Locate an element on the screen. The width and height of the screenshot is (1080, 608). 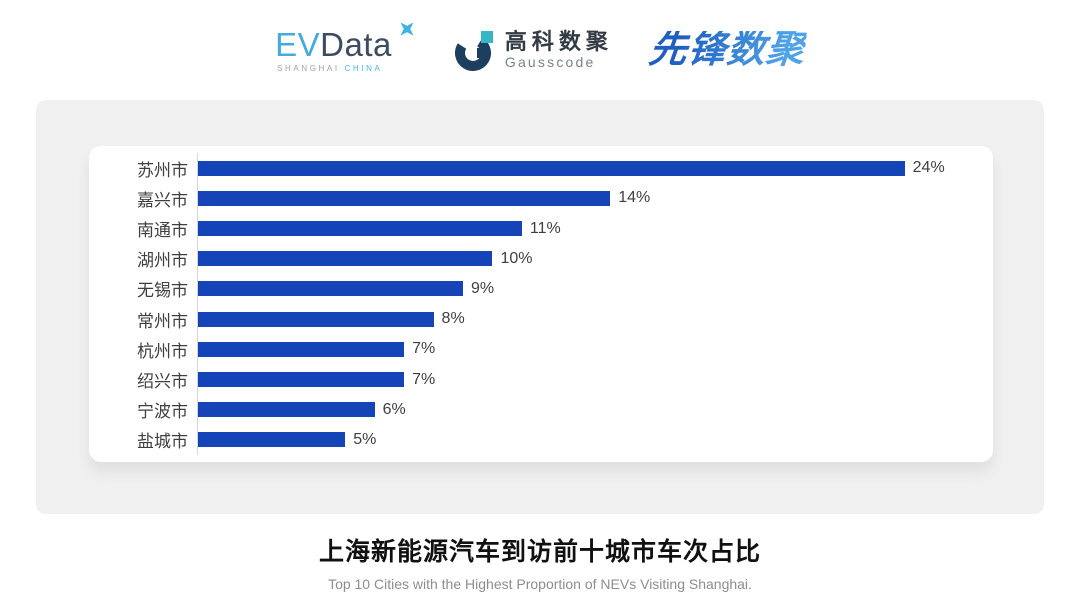
bar-track: 9% is located at coordinates (595, 289).